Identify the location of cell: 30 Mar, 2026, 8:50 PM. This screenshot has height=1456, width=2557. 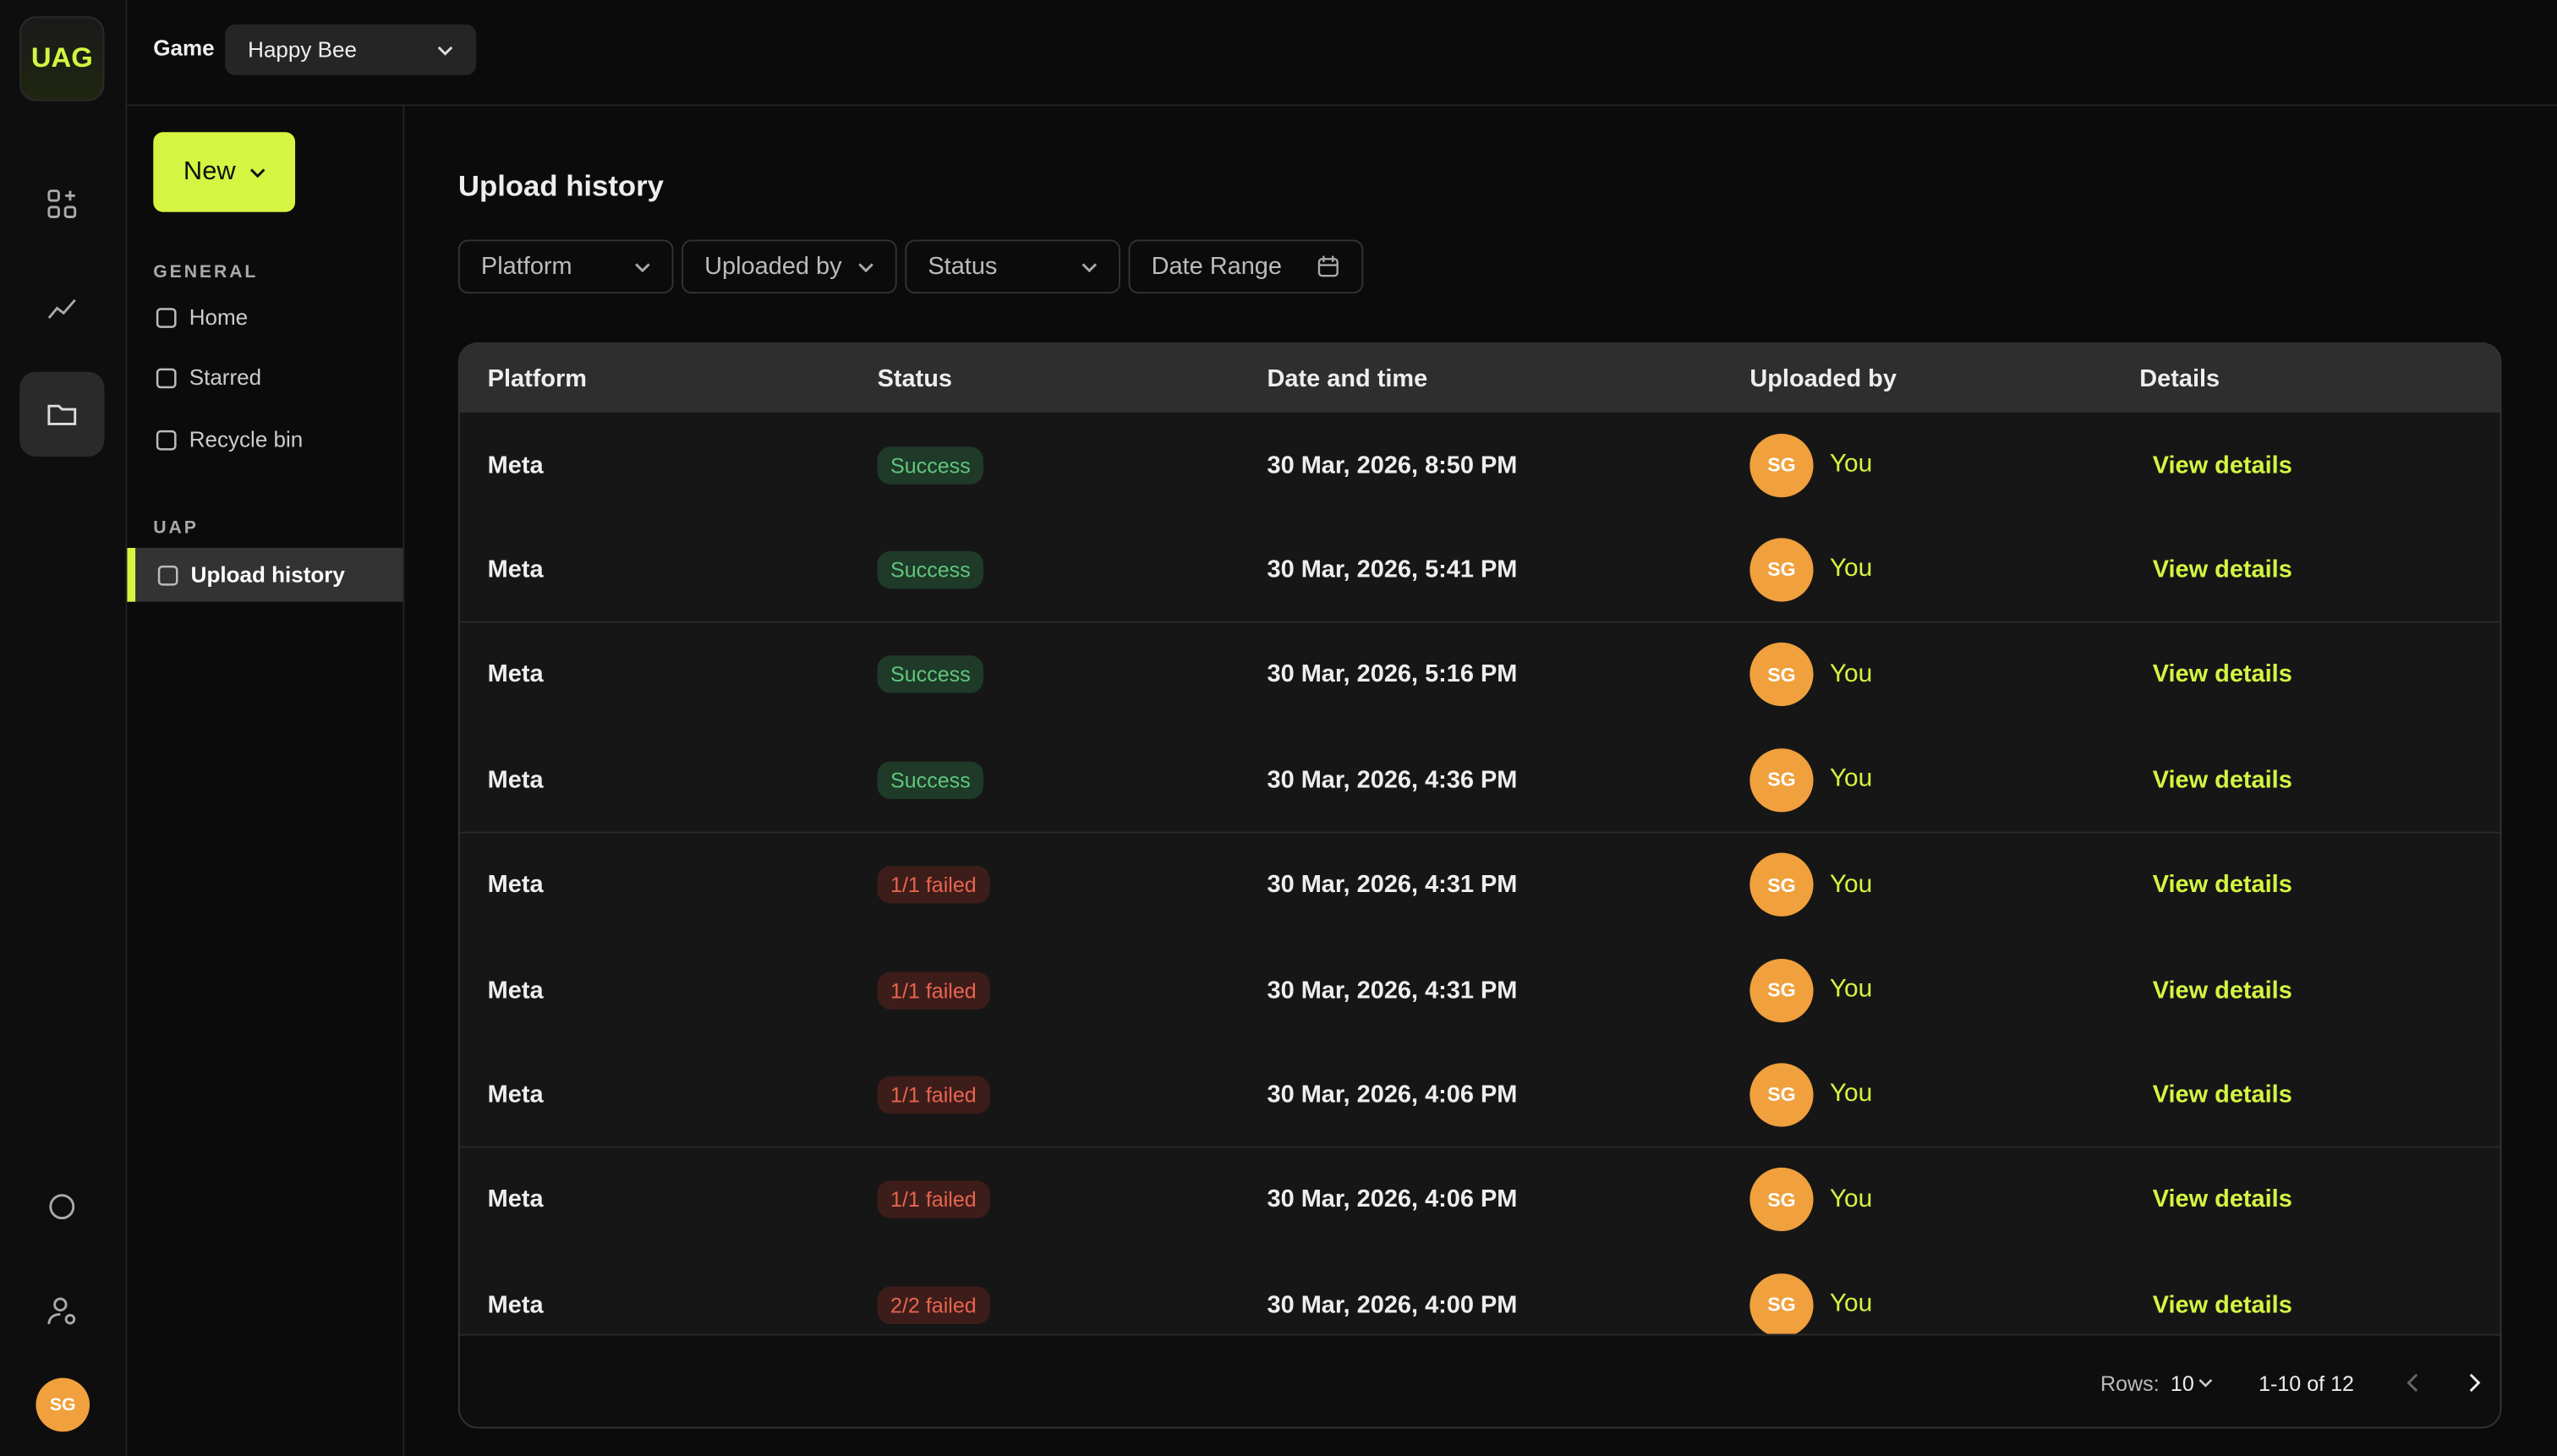
(1392, 465).